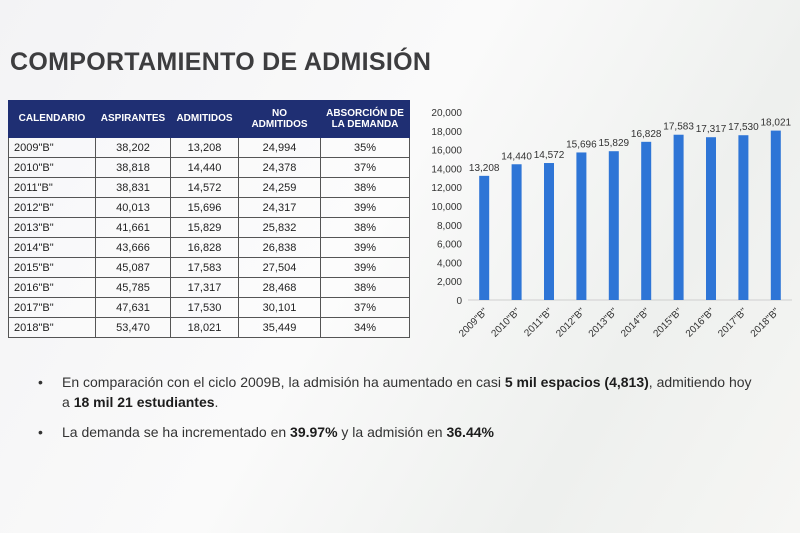 The width and height of the screenshot is (800, 533). What do you see at coordinates (449, 263) in the screenshot?
I see `y-tick-label: 4,000` at bounding box center [449, 263].